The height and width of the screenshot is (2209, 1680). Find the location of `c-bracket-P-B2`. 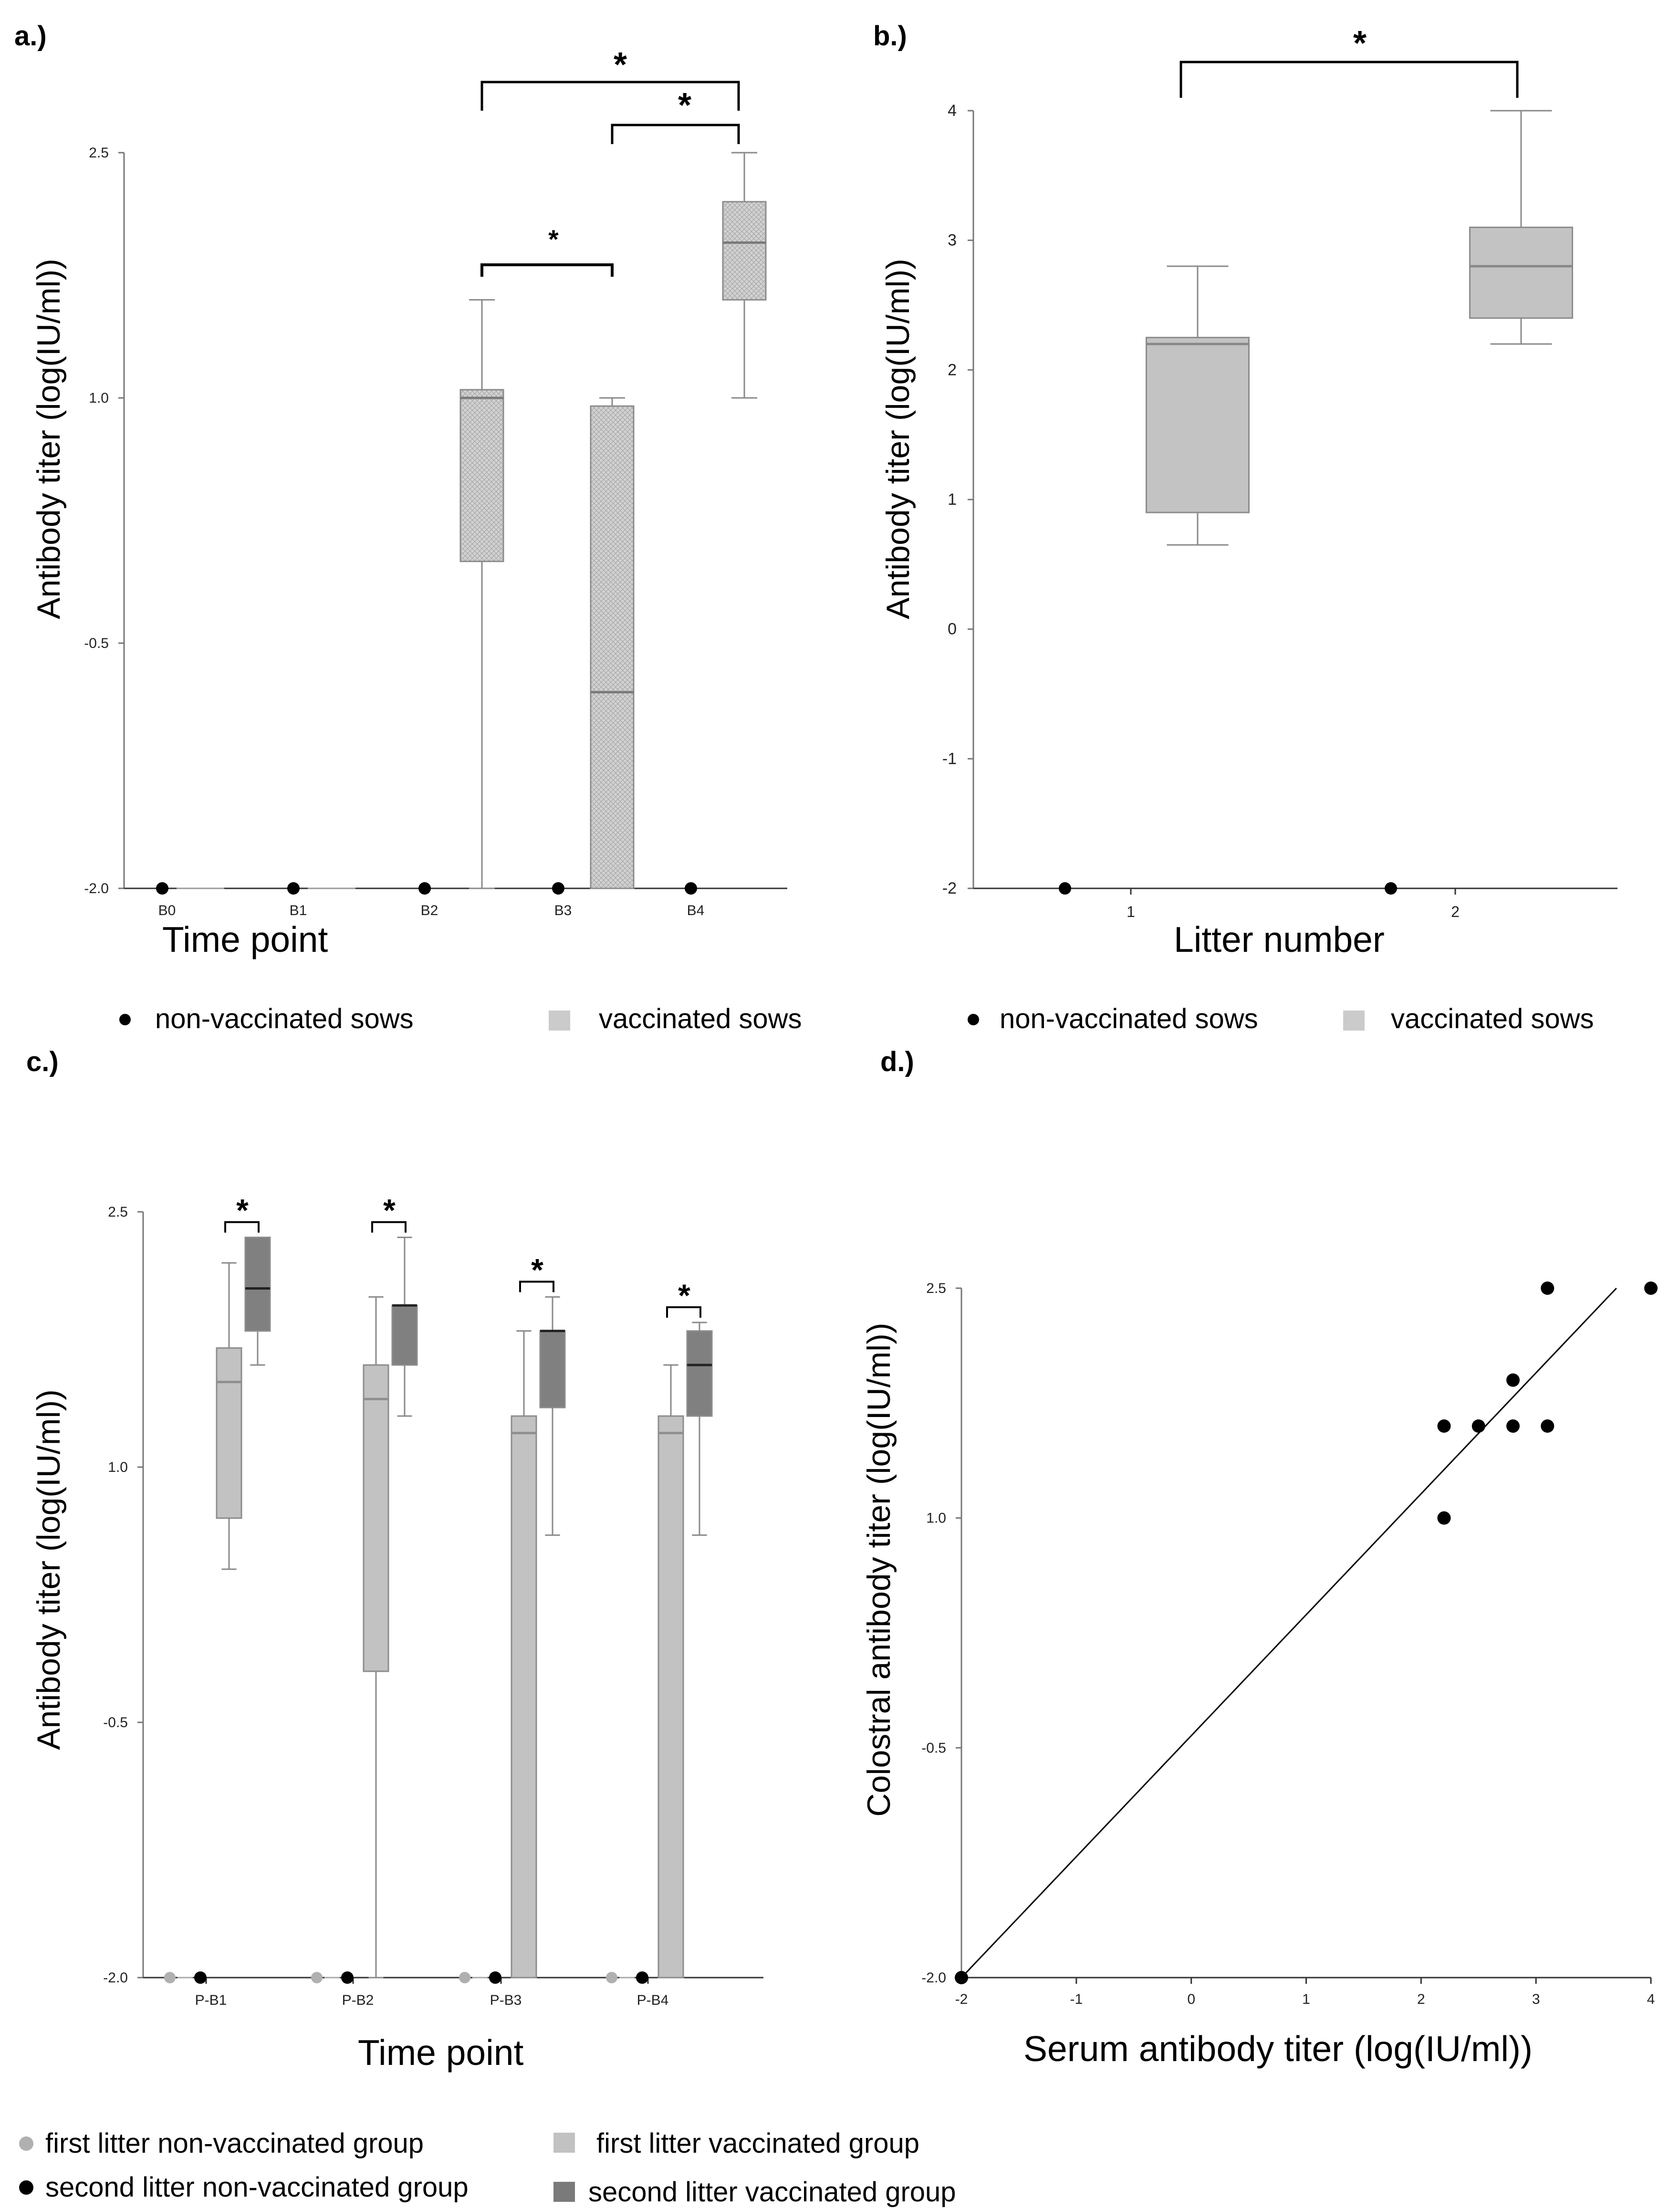

c-bracket-P-B2 is located at coordinates (389, 1227).